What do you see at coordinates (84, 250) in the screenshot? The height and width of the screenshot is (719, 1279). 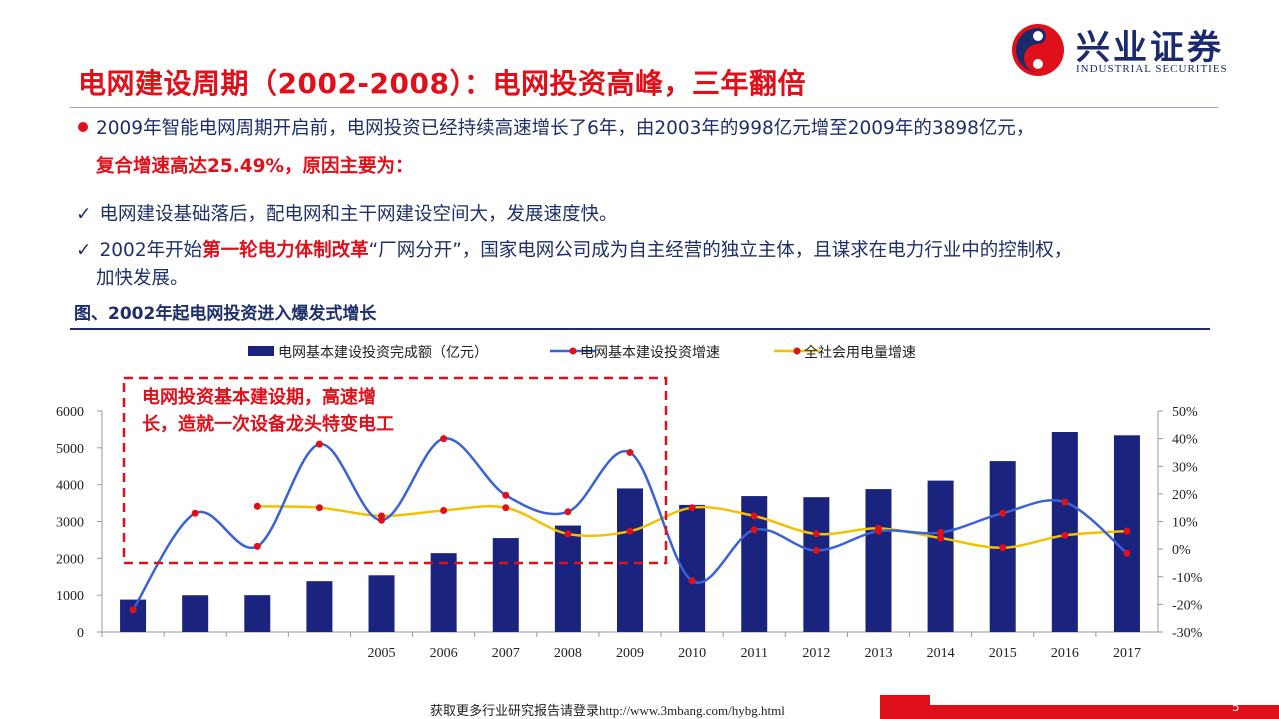 I see `checkmark-icon: ✓` at bounding box center [84, 250].